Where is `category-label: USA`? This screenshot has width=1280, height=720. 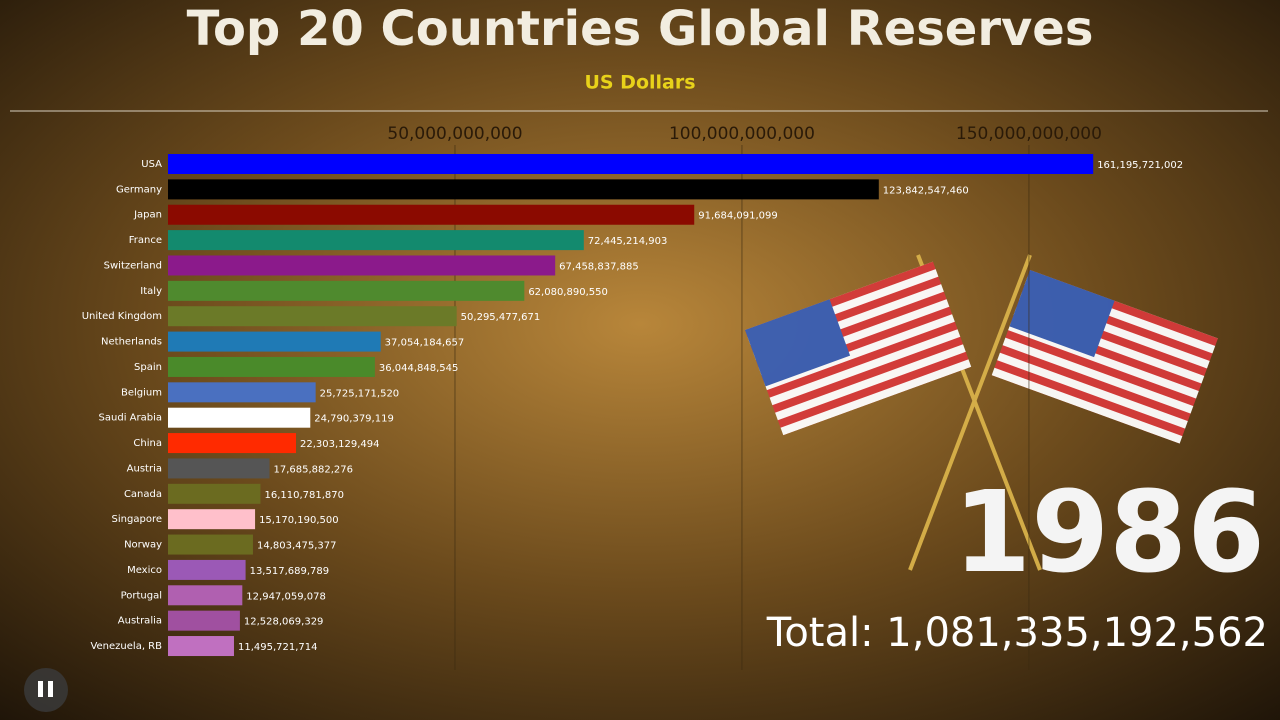
category-label: USA is located at coordinates (151, 164).